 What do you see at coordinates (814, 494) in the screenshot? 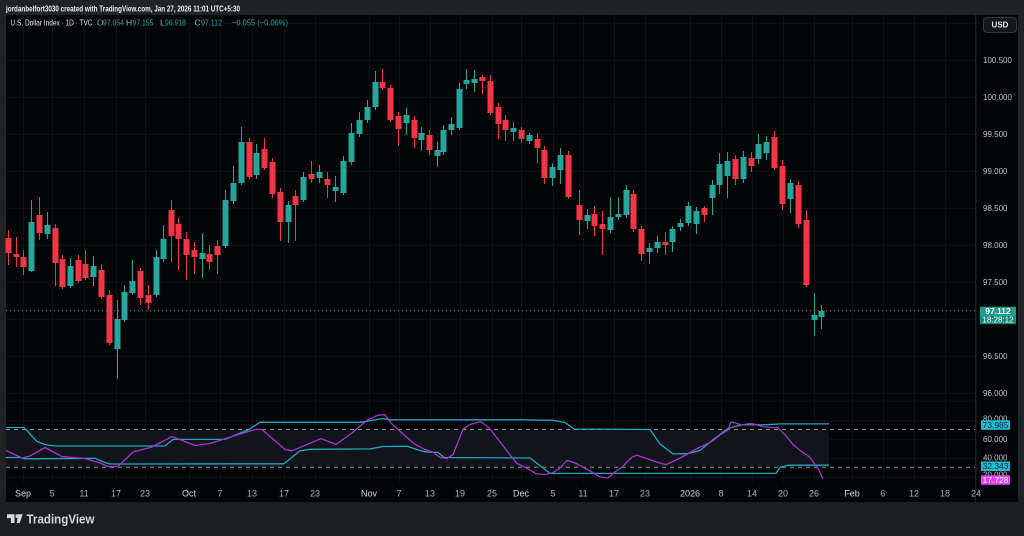
I see `svg-text: 26` at bounding box center [814, 494].